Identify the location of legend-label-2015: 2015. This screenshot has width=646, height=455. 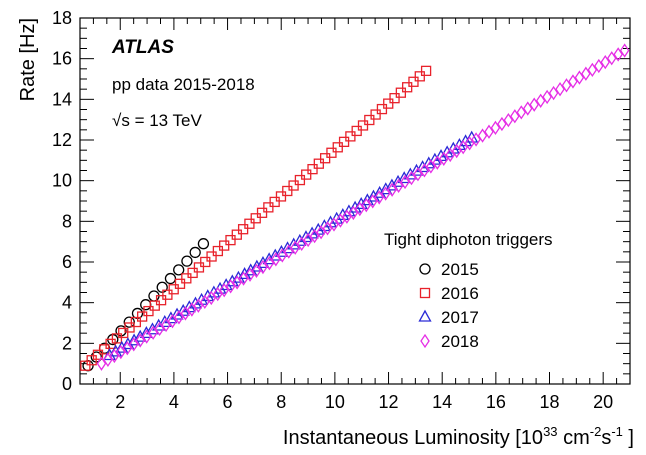
(460, 269).